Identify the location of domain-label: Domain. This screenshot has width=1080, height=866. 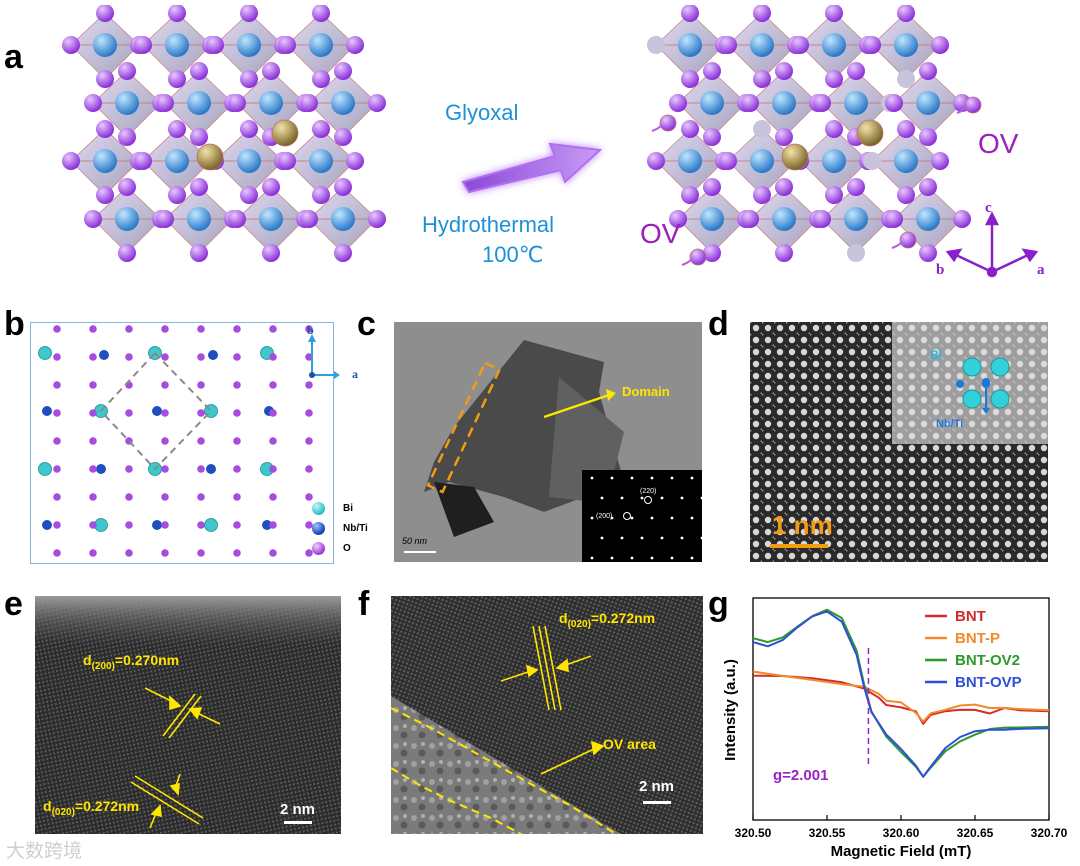
(646, 391).